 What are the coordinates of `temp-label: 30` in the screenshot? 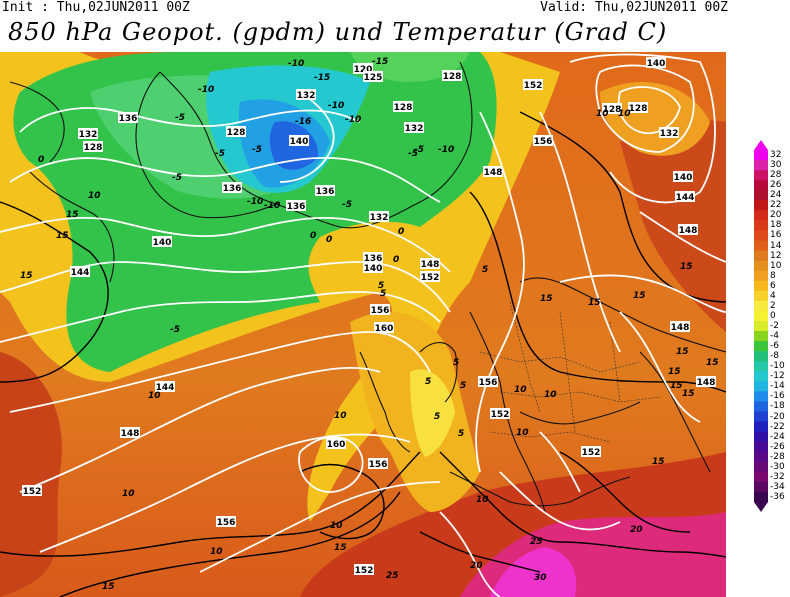 It's located at (540, 578).